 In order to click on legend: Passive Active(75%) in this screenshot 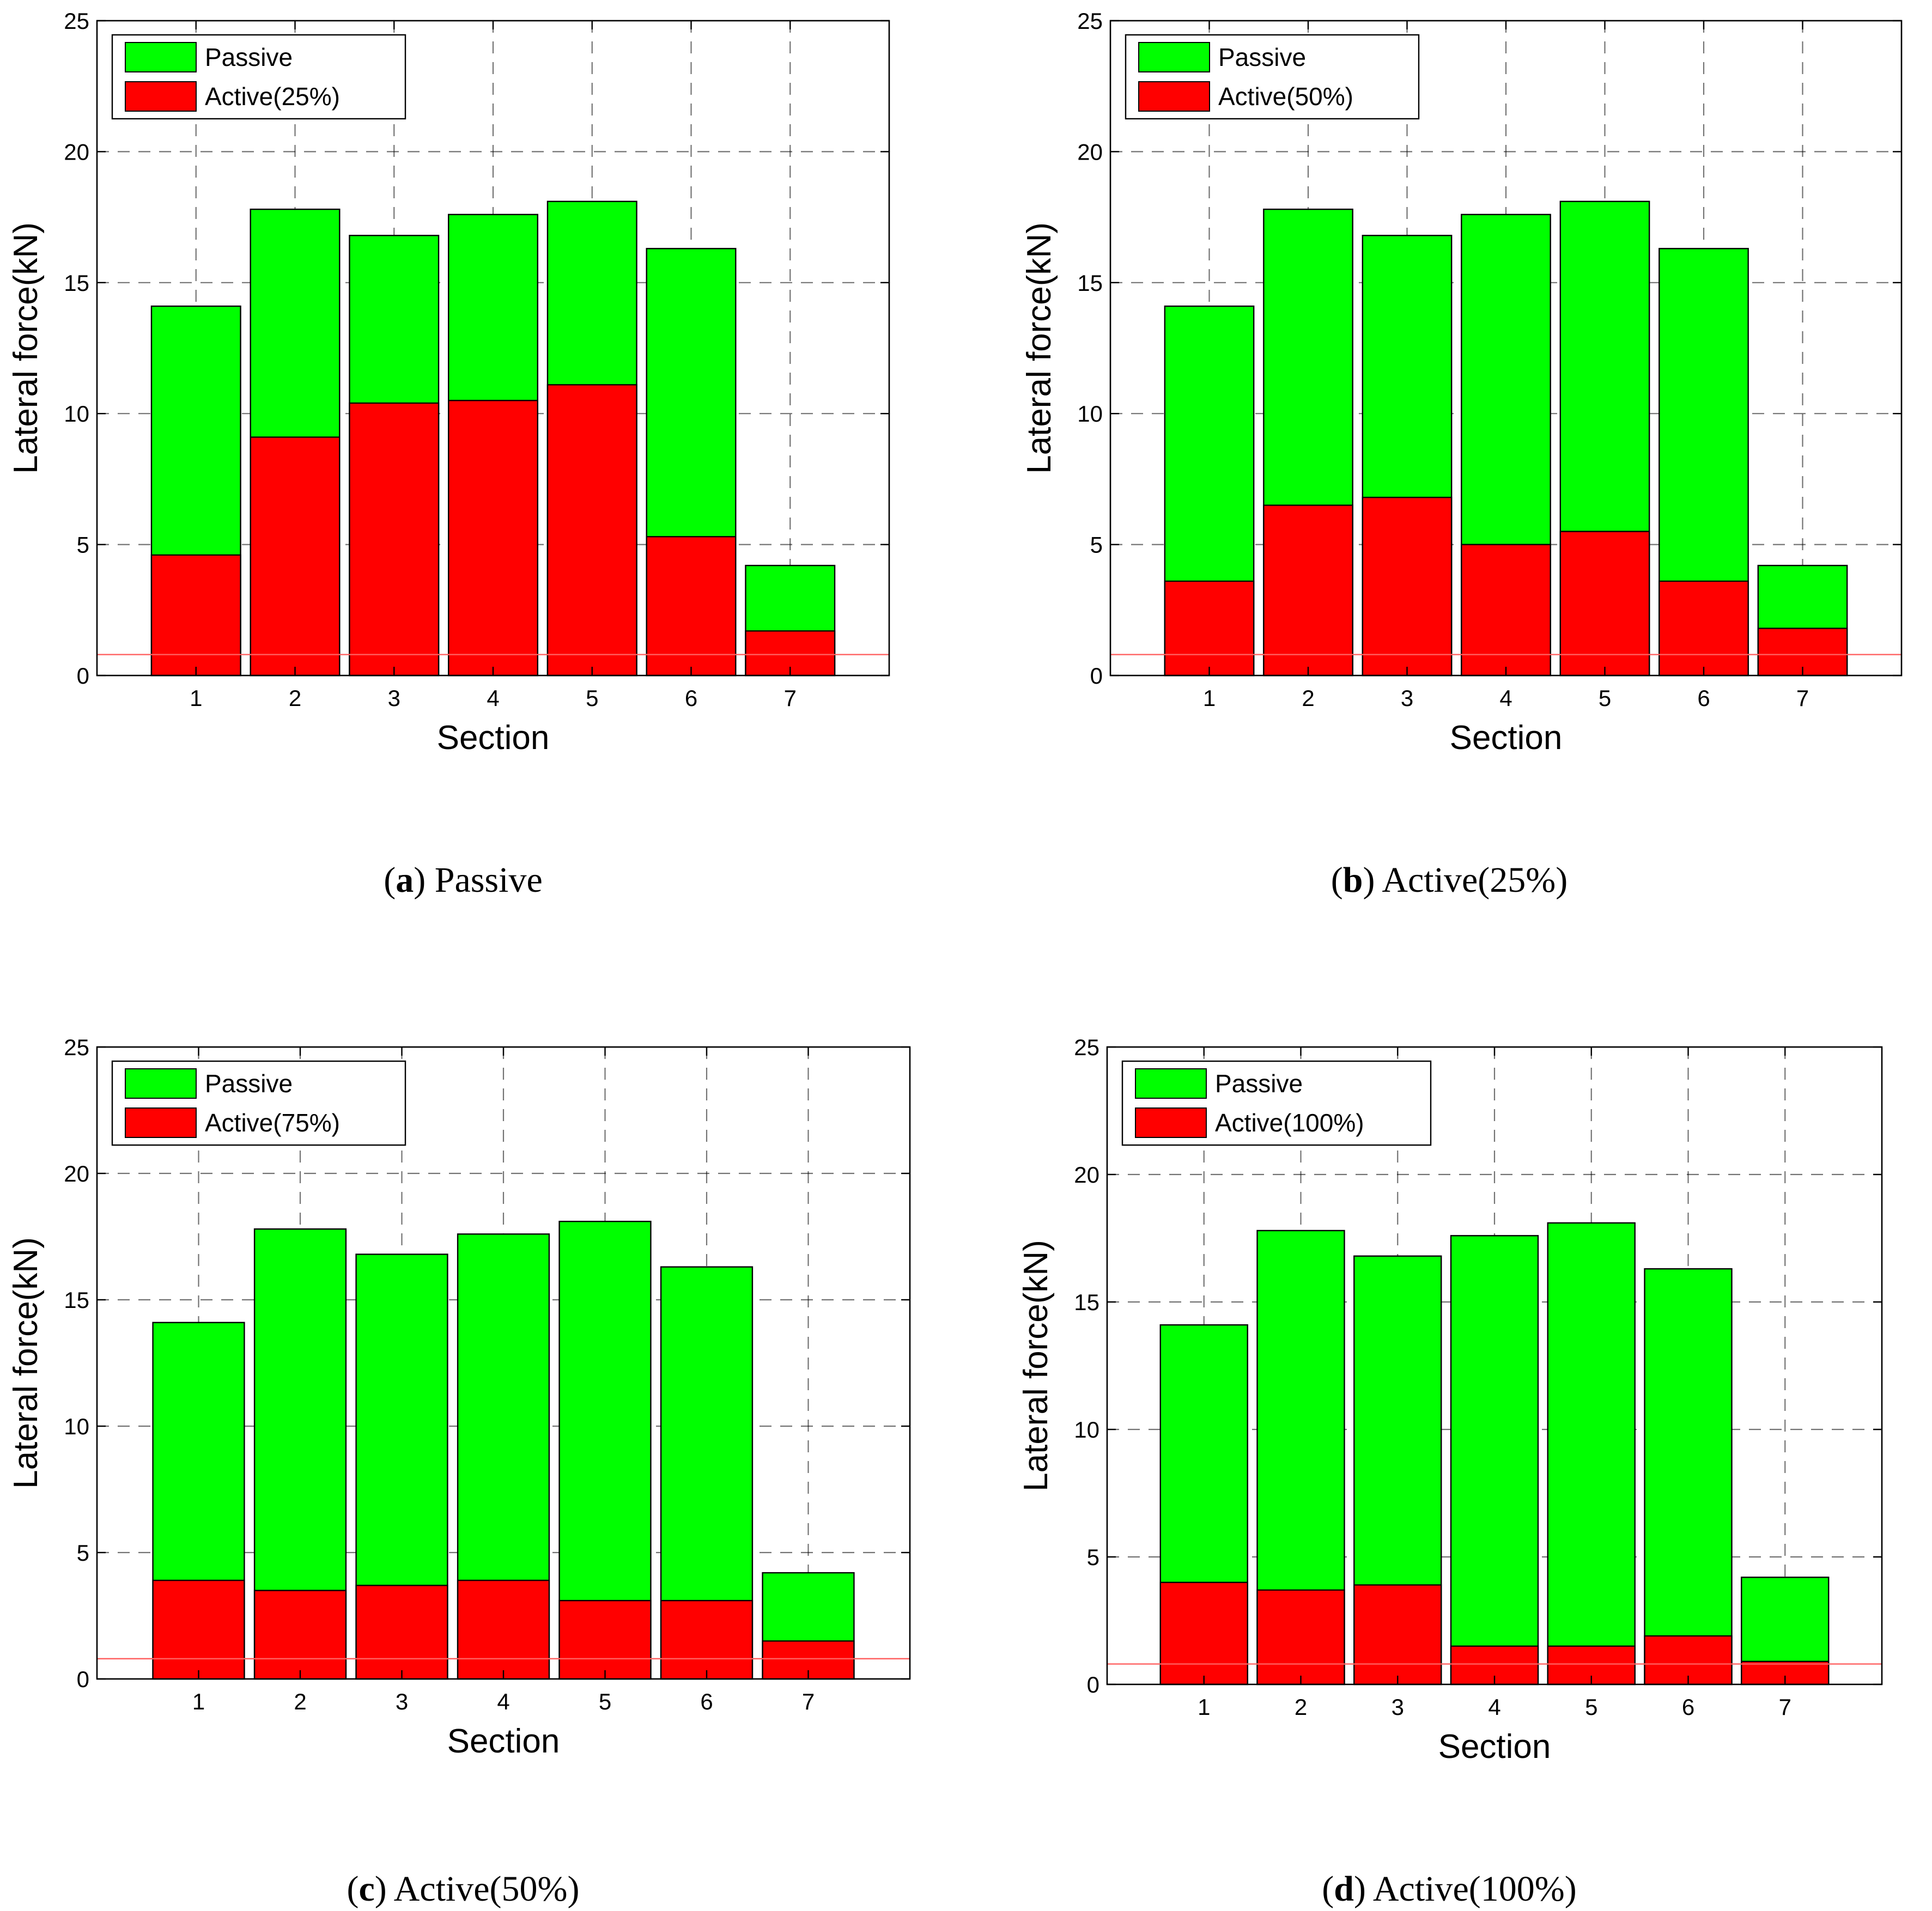, I will do `click(258, 1103)`.